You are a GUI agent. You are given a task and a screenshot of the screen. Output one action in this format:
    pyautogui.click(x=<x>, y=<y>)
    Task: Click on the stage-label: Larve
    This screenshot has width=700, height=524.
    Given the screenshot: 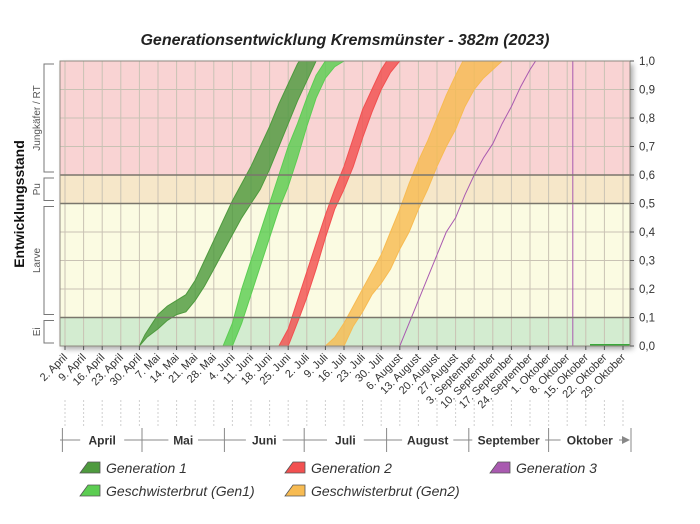 What is the action you would take?
    pyautogui.click(x=37, y=260)
    